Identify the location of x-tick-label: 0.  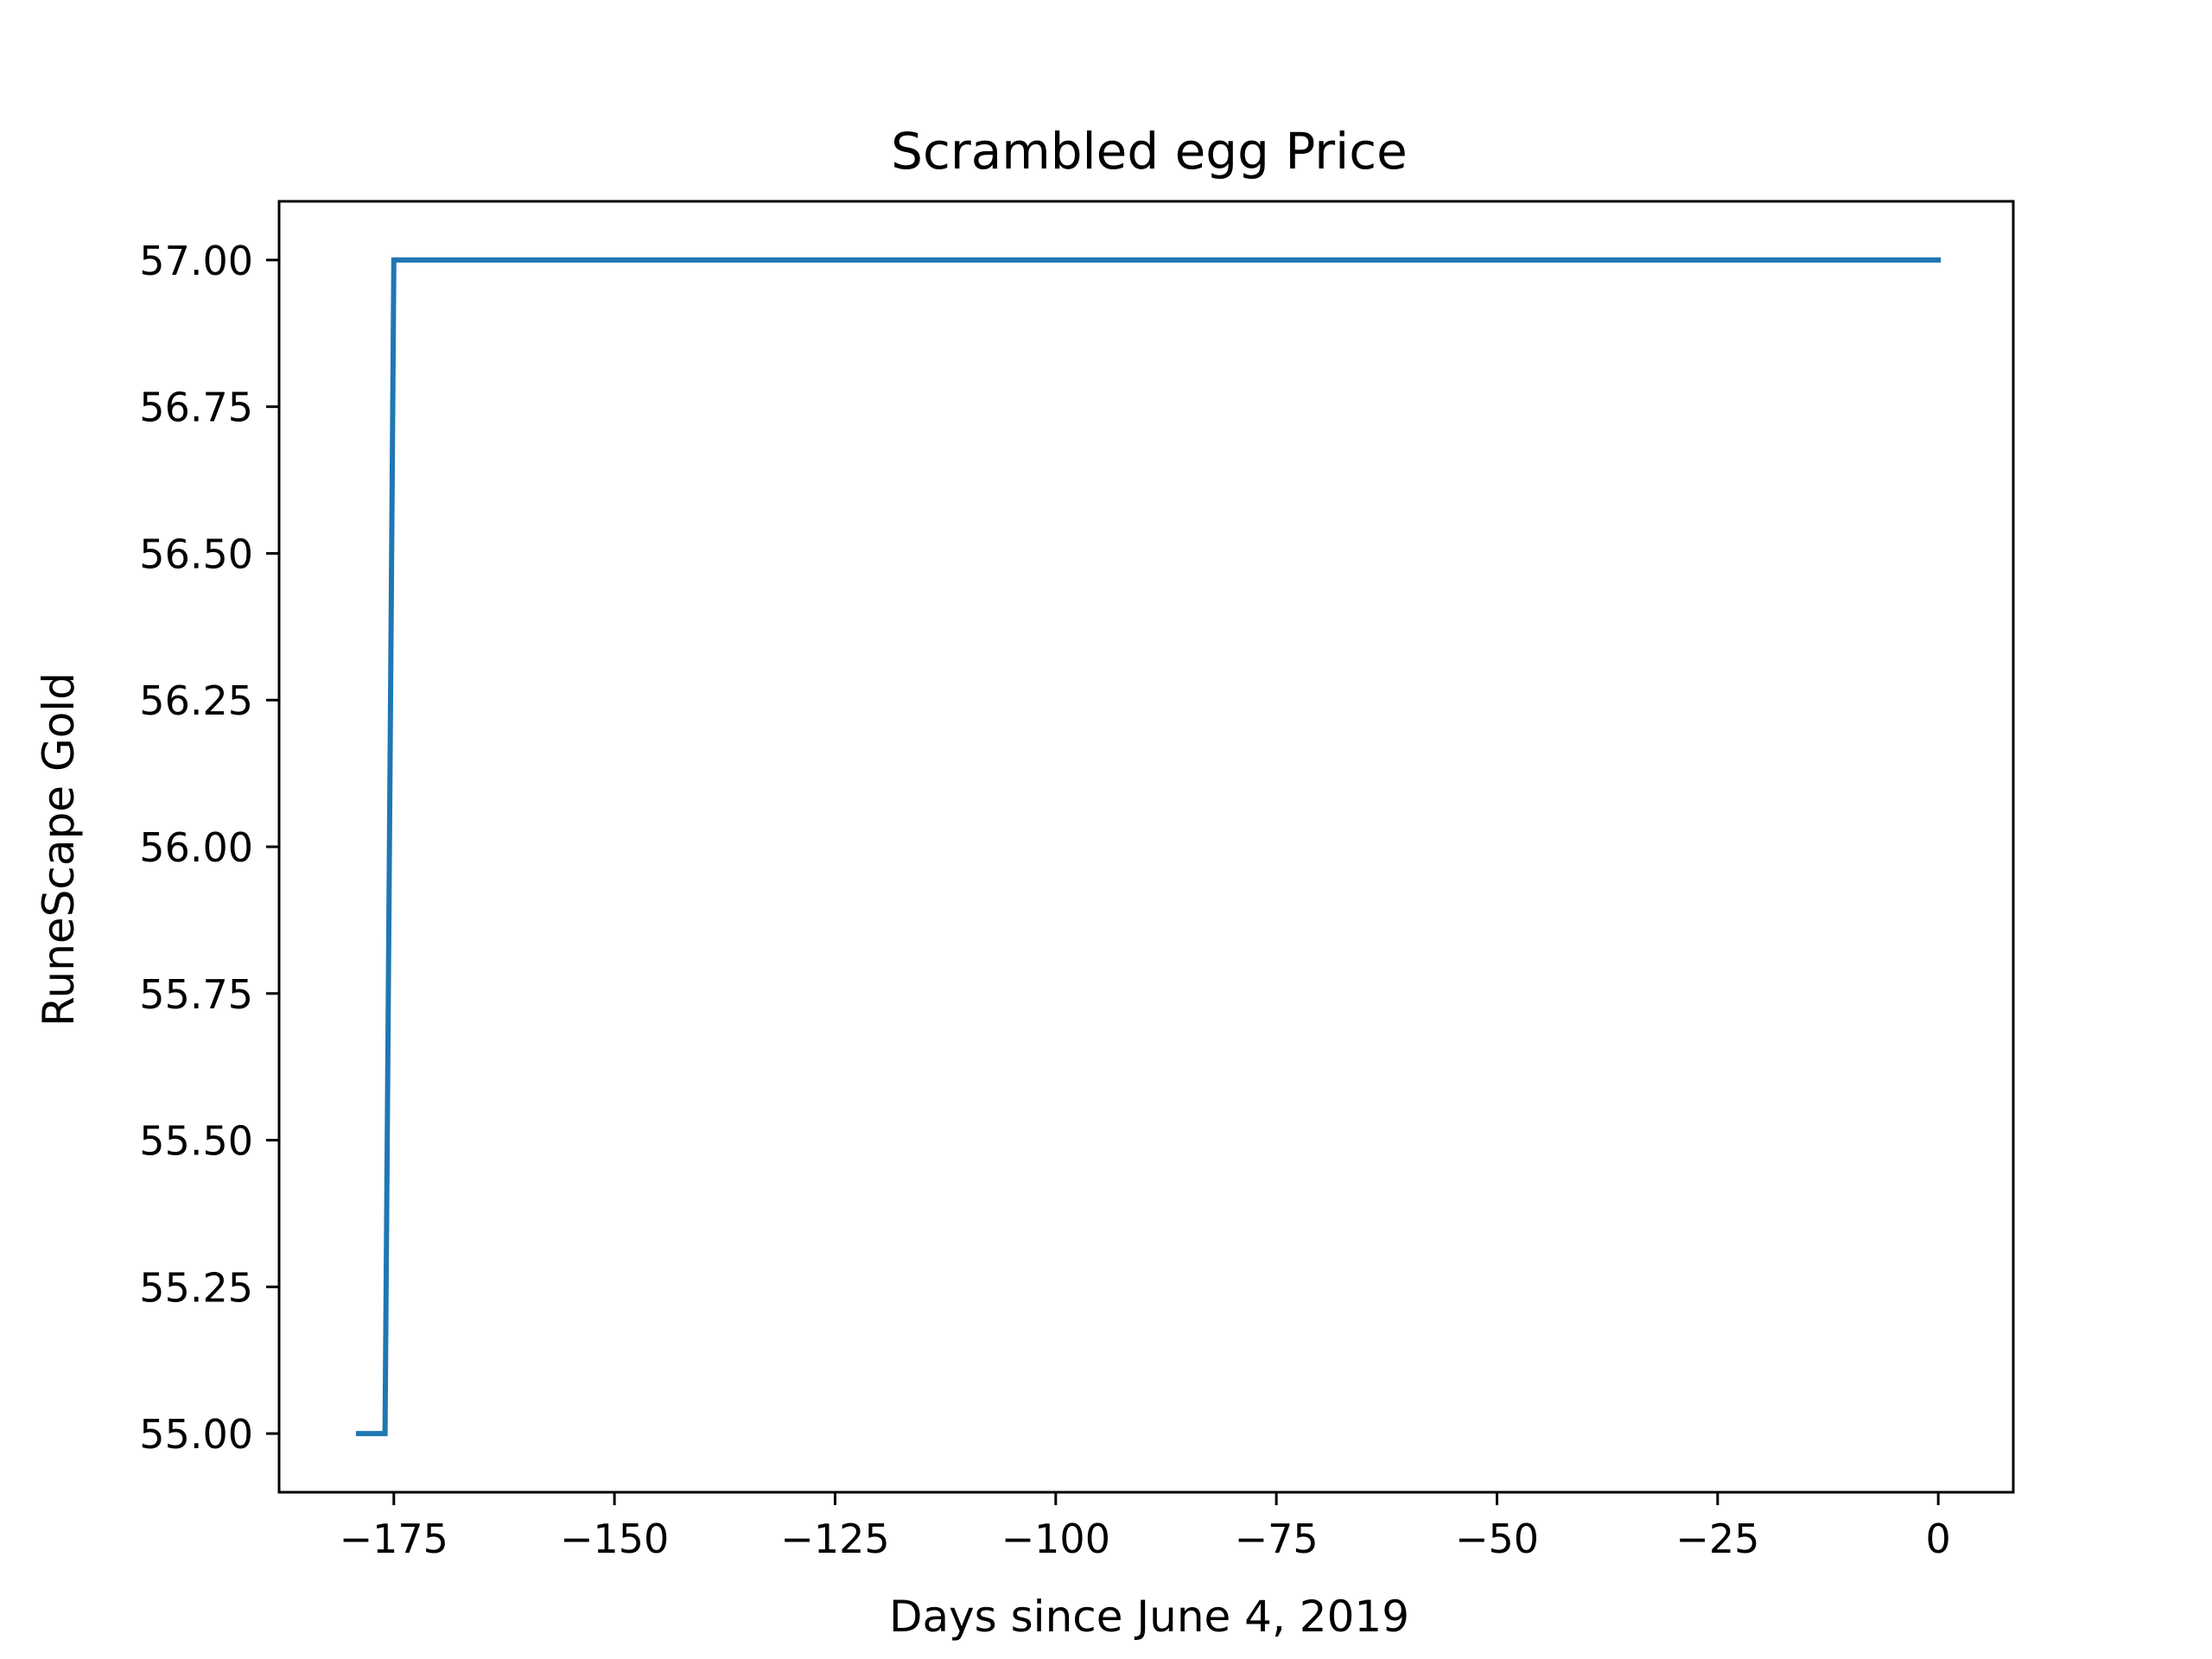
(1938, 1539).